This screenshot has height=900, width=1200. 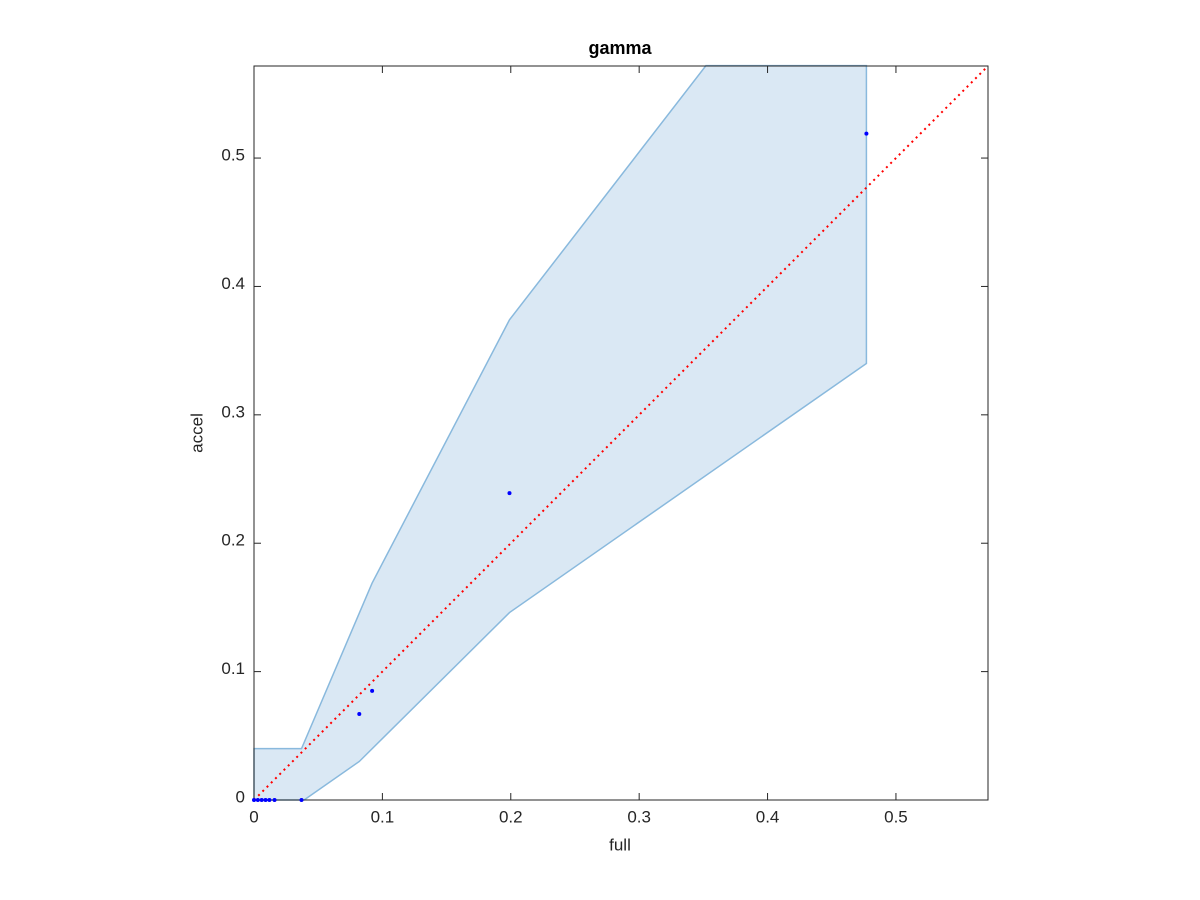 I want to click on y-tick-label: 0.1, so click(x=233, y=668).